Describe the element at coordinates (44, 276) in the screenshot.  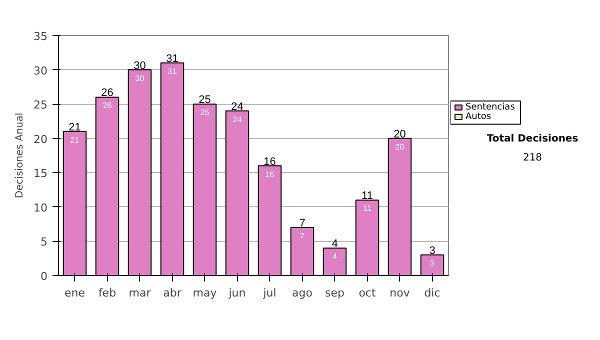
I see `y-tick-label: 0` at that location.